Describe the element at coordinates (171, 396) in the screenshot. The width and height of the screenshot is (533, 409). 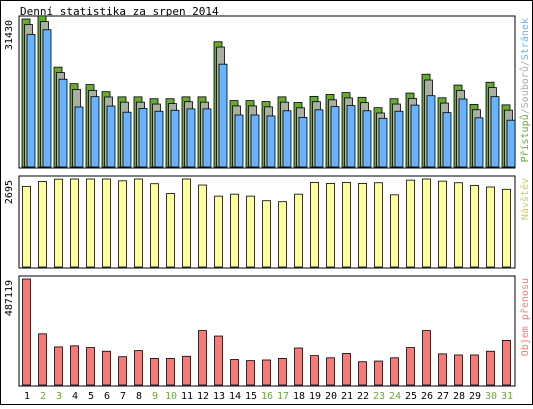
I see `x-label-day-10: 10` at that location.